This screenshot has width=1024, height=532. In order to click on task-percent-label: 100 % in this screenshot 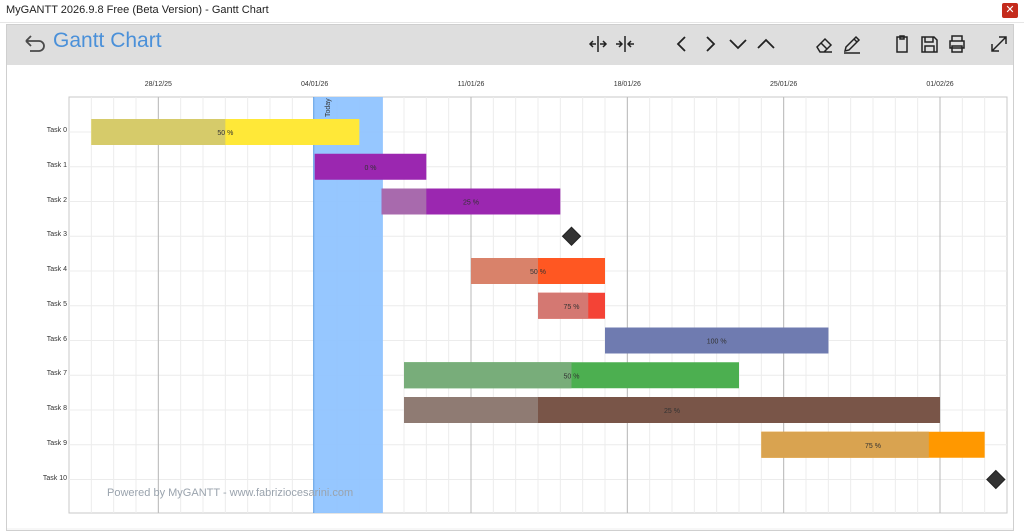, I will do `click(717, 342)`.